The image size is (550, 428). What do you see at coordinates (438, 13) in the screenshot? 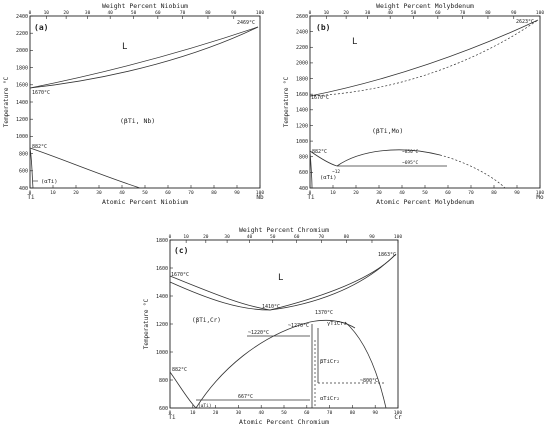
I see `wt-tick-label: 60` at bounding box center [438, 13].